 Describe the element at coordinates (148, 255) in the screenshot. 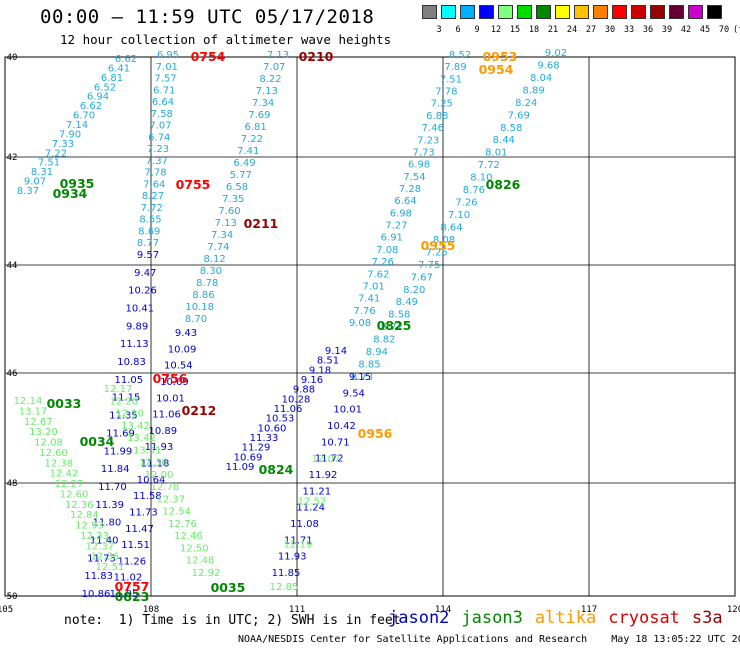

I see `wave-height-value: 9.57` at that location.